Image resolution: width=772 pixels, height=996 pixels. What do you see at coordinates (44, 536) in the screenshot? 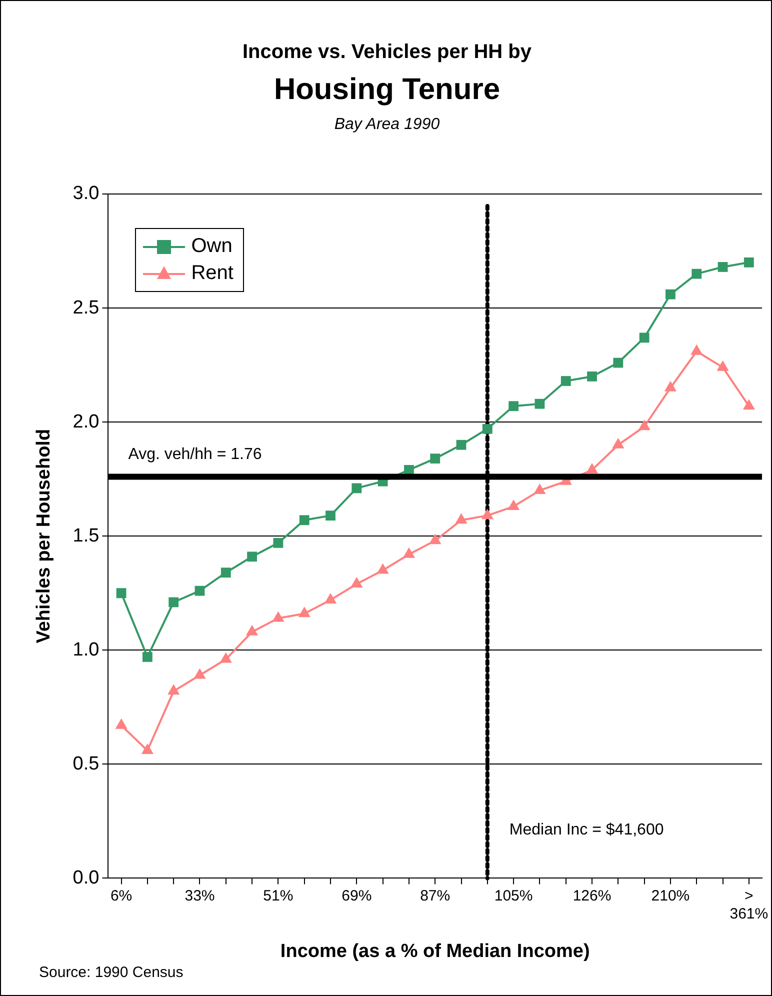
I see `y-axis-title: Vehicles per Household` at bounding box center [44, 536].